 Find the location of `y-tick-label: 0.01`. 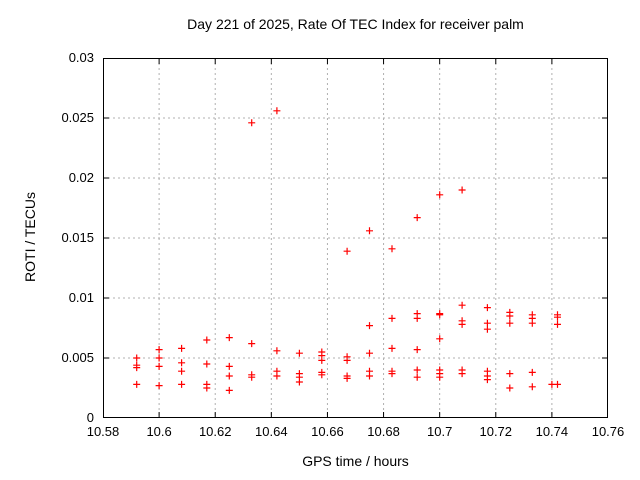

y-tick-label: 0.01 is located at coordinates (81, 297).